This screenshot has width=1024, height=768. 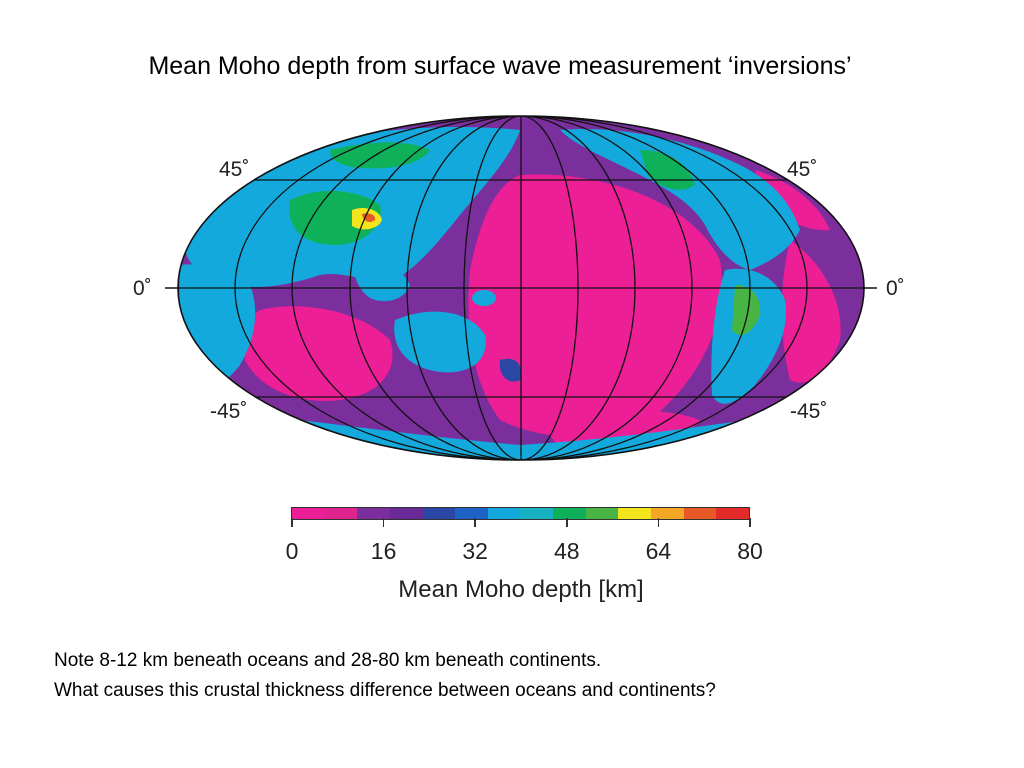 I want to click on andes-thick-crust, so click(x=746, y=310).